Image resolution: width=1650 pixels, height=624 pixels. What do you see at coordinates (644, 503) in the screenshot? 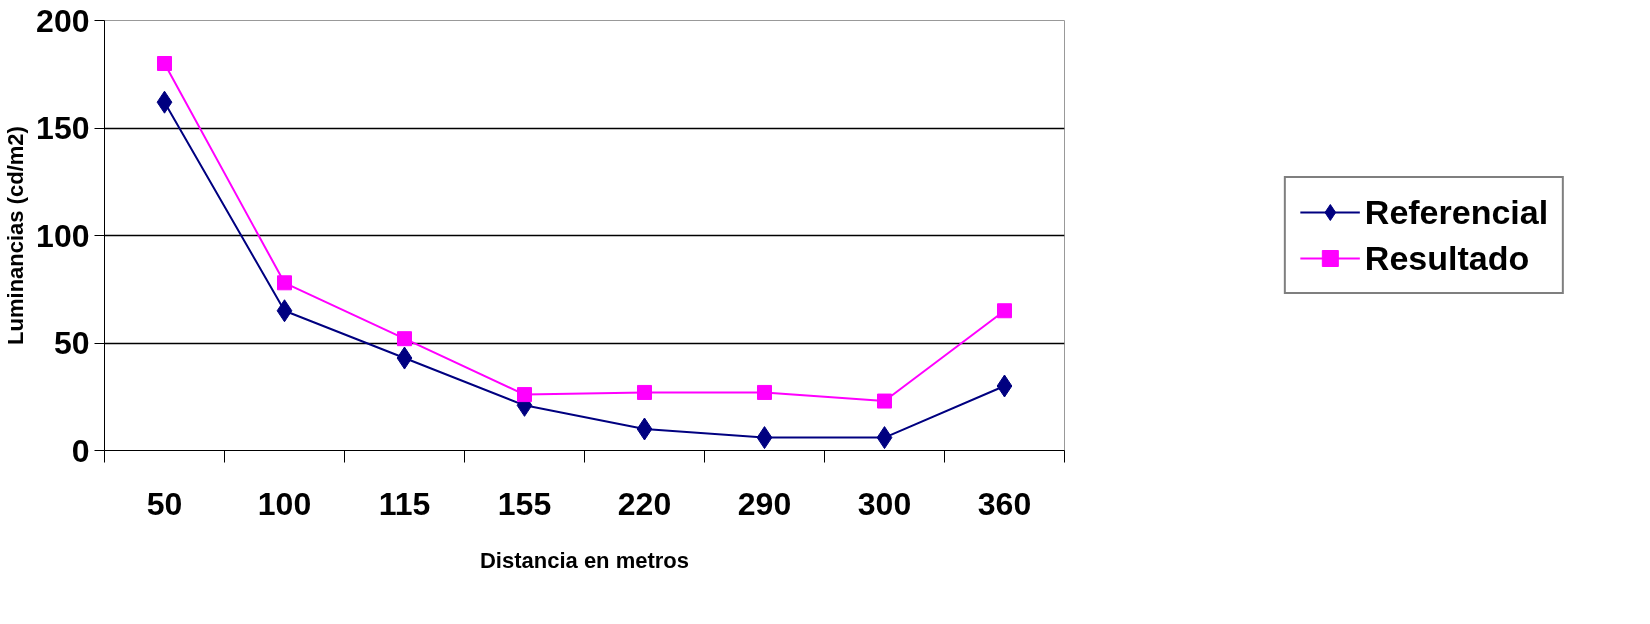
I see `x-tick-label: 220` at bounding box center [644, 503].